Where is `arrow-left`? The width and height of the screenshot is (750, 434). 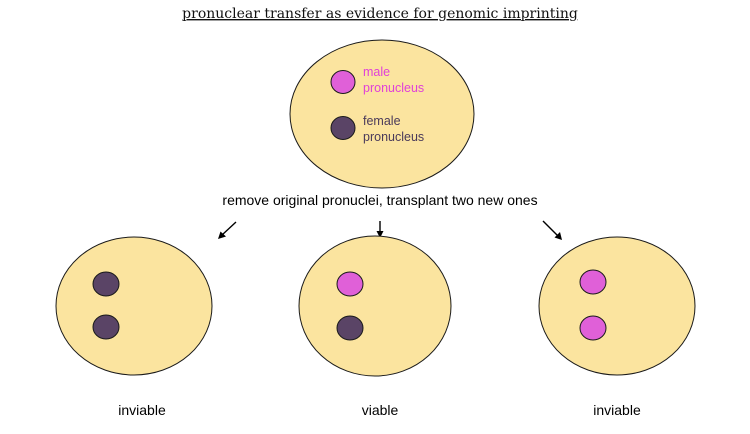
arrow-left is located at coordinates (227, 230).